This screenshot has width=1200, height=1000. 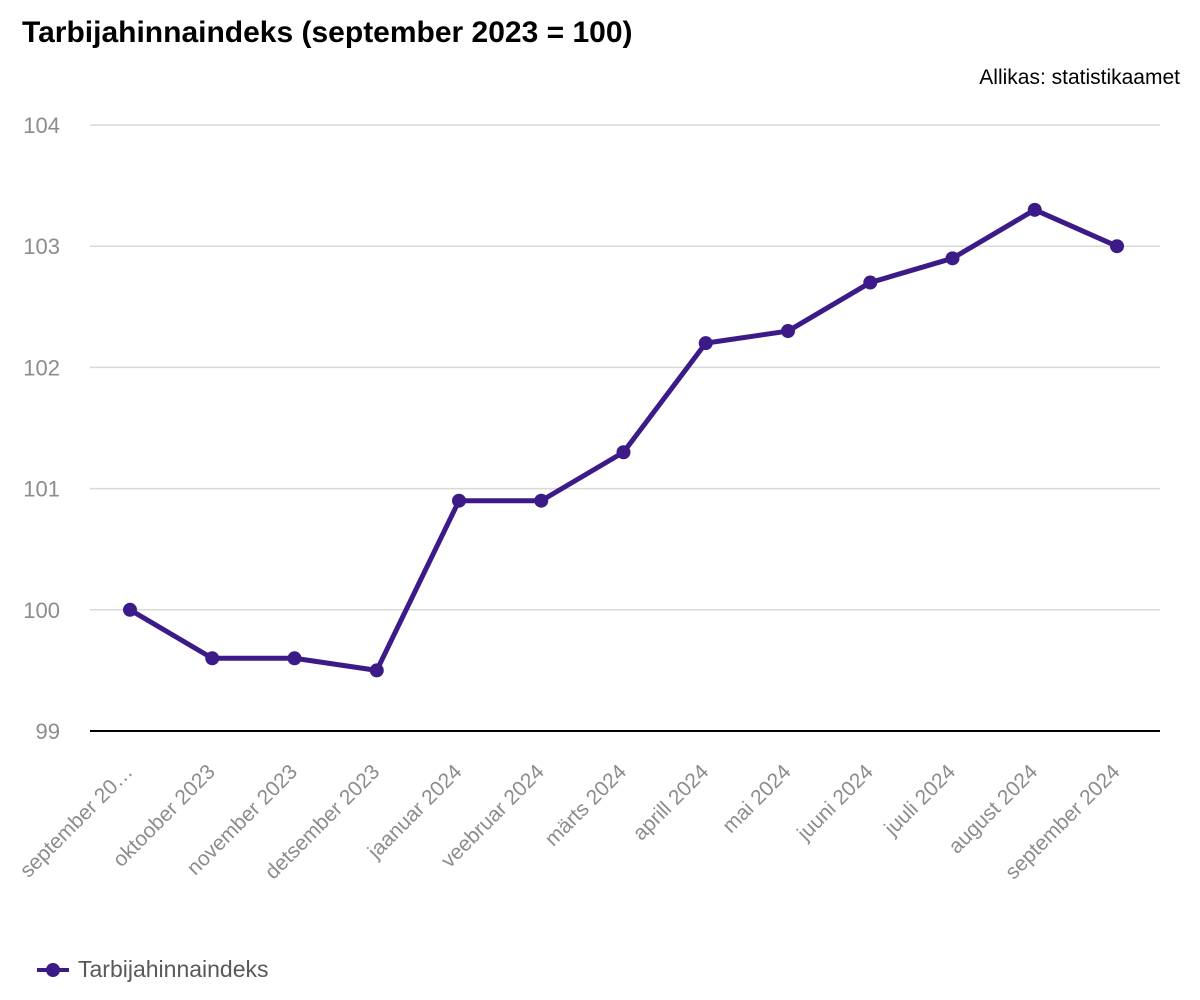 What do you see at coordinates (41, 489) in the screenshot?
I see `y-tick-label: 101` at bounding box center [41, 489].